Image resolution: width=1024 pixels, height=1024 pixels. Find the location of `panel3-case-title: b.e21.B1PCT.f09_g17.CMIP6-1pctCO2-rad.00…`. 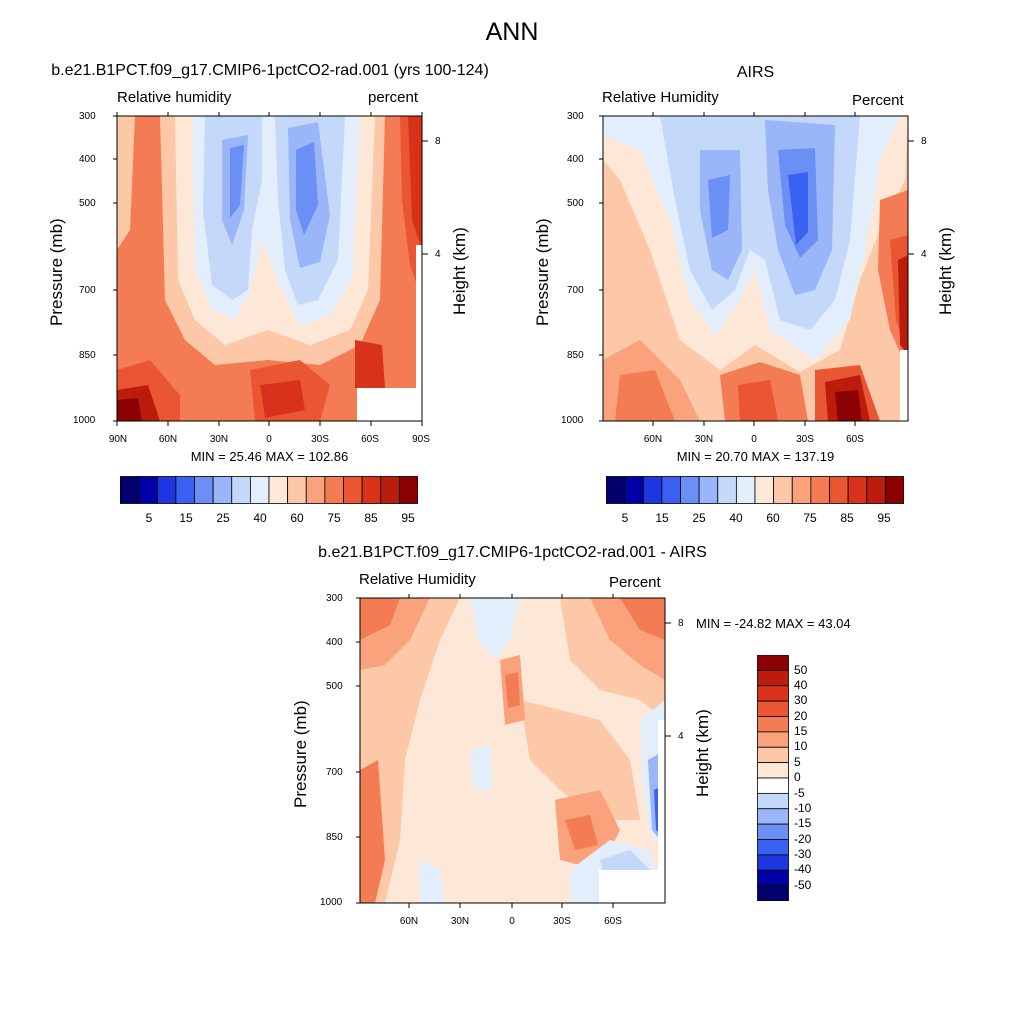

panel3-case-title: b.e21.B1PCT.f09_g17.CMIP6-1pctCO2-rad.00… is located at coordinates (512, 552).